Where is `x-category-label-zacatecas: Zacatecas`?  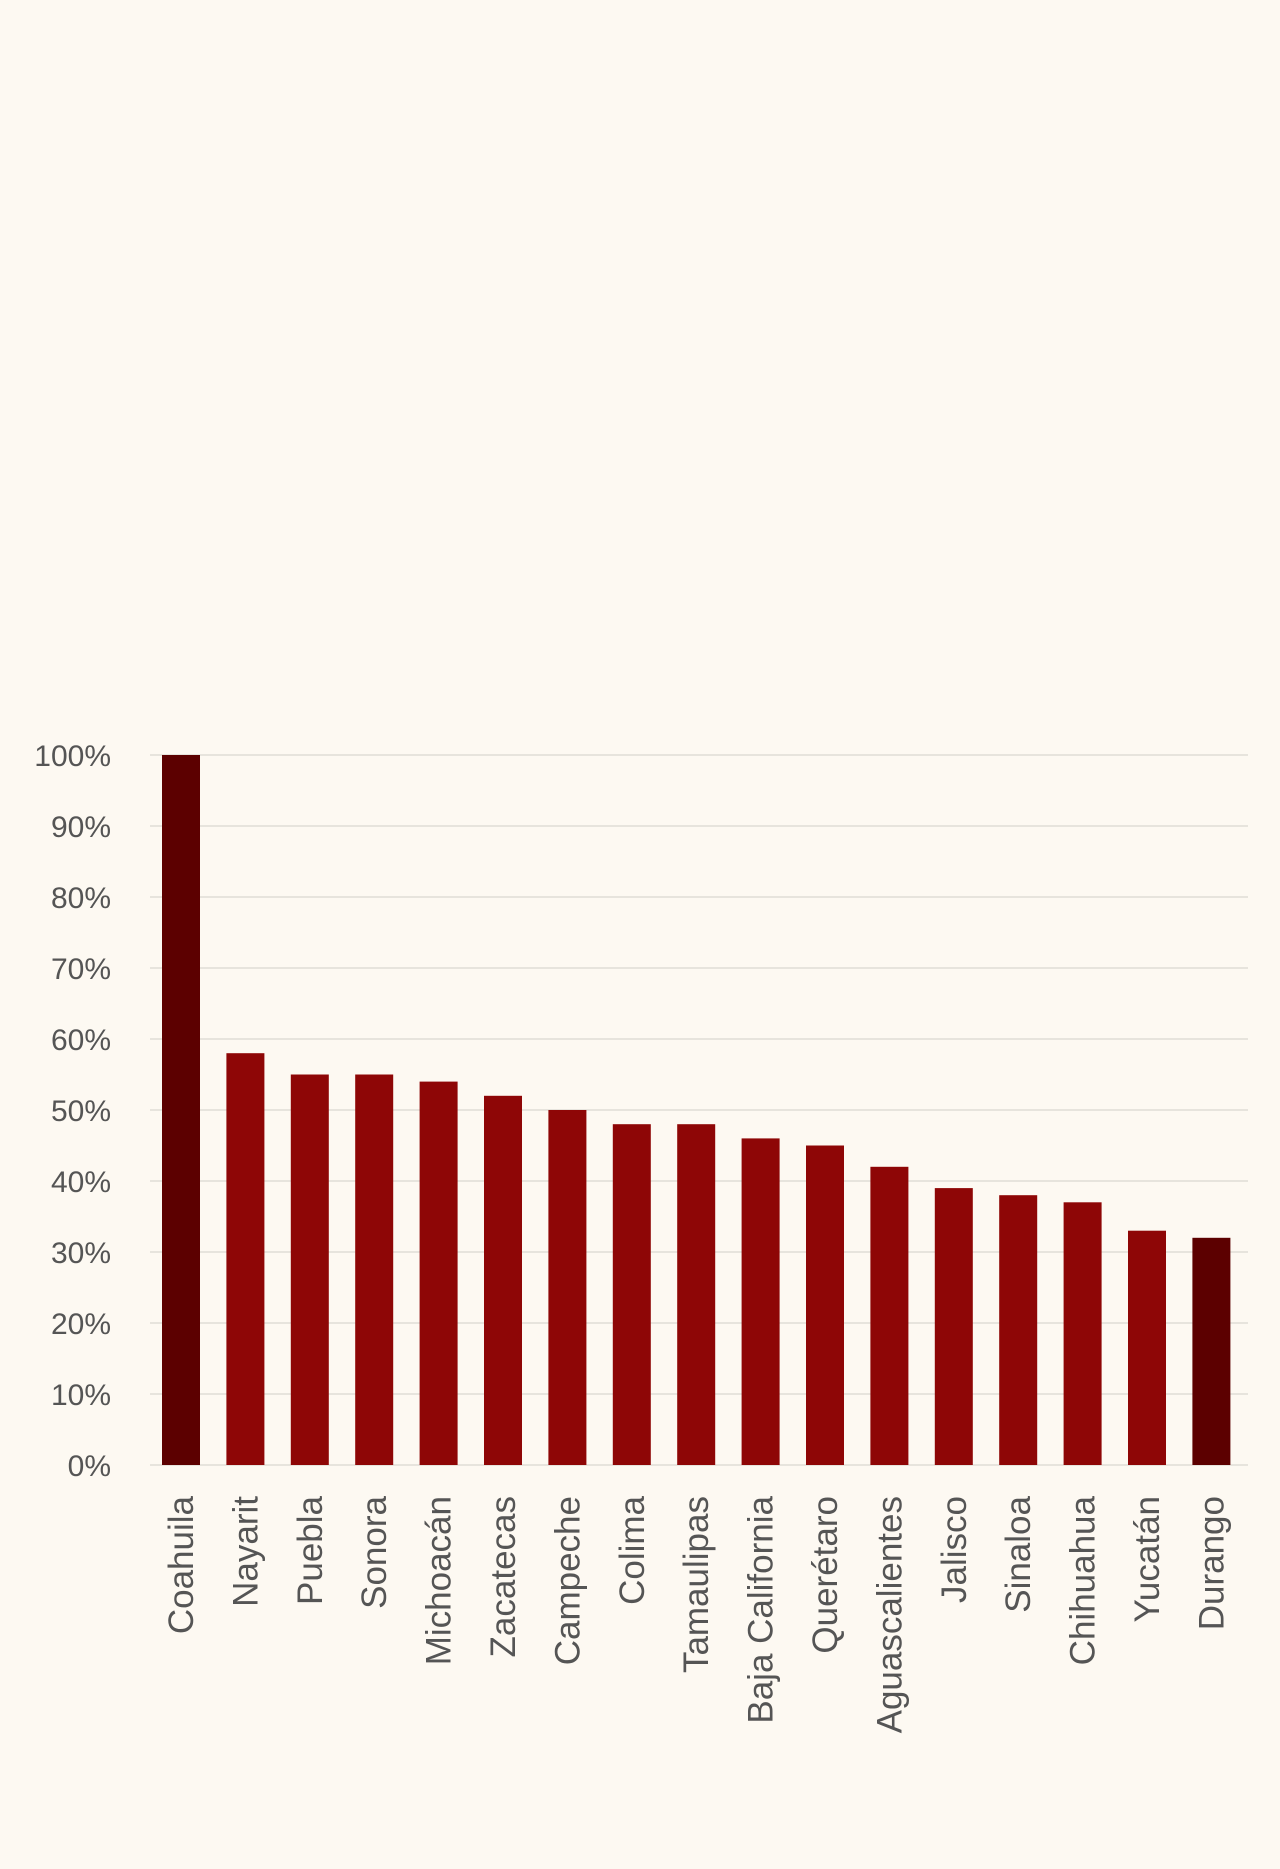
x-category-label-zacatecas: Zacatecas is located at coordinates (503, 1576).